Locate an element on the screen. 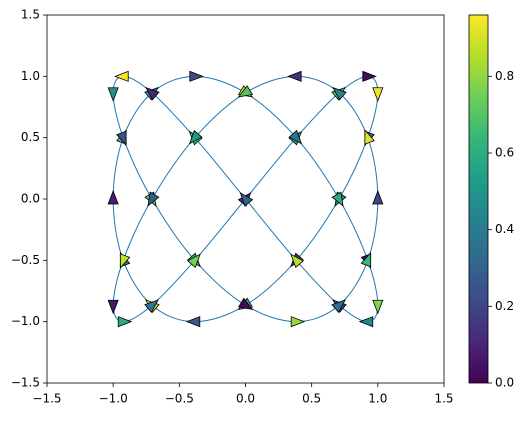 This screenshot has height=421, width=528. y-tick-label: 1.5 is located at coordinates (30, 15).